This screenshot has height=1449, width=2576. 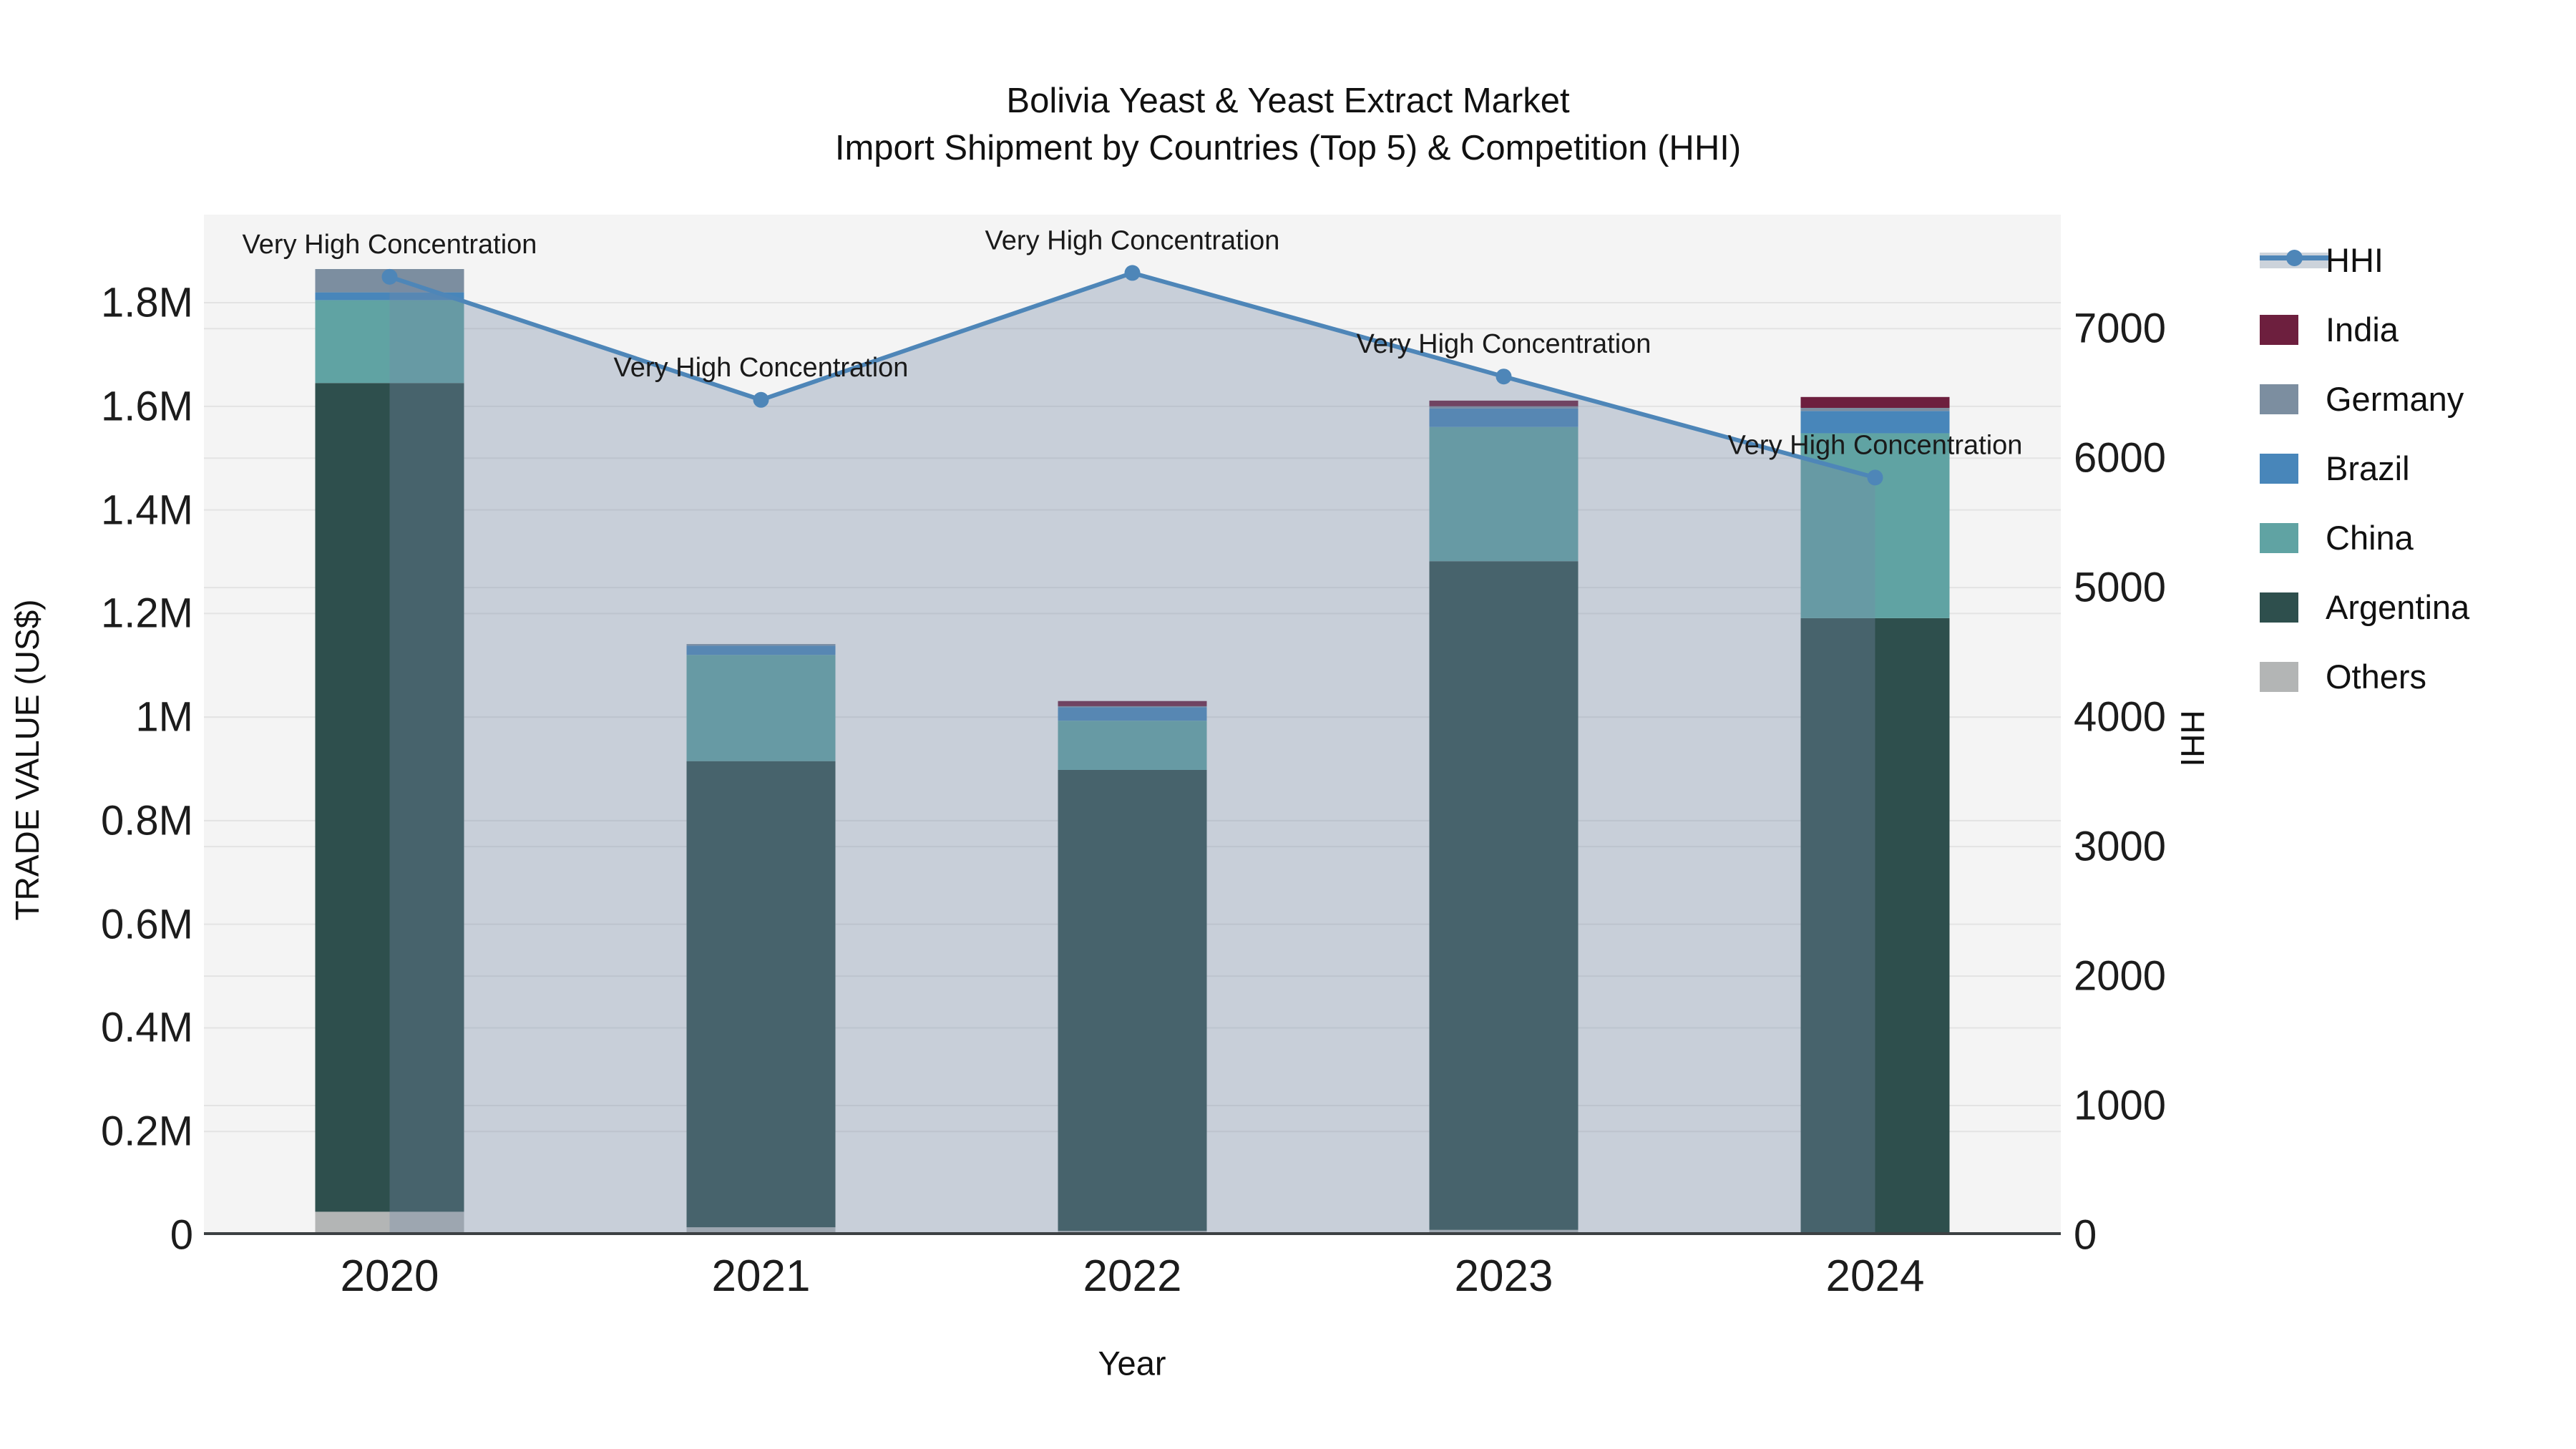 I want to click on legend-swatch-india, so click(x=2279, y=329).